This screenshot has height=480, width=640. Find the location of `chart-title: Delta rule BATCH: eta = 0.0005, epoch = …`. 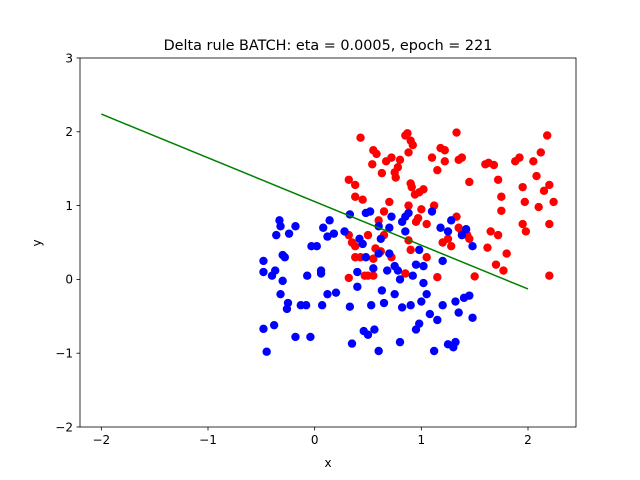

chart-title: Delta rule BATCH: eta = 0.0005, epoch = … is located at coordinates (328, 46).